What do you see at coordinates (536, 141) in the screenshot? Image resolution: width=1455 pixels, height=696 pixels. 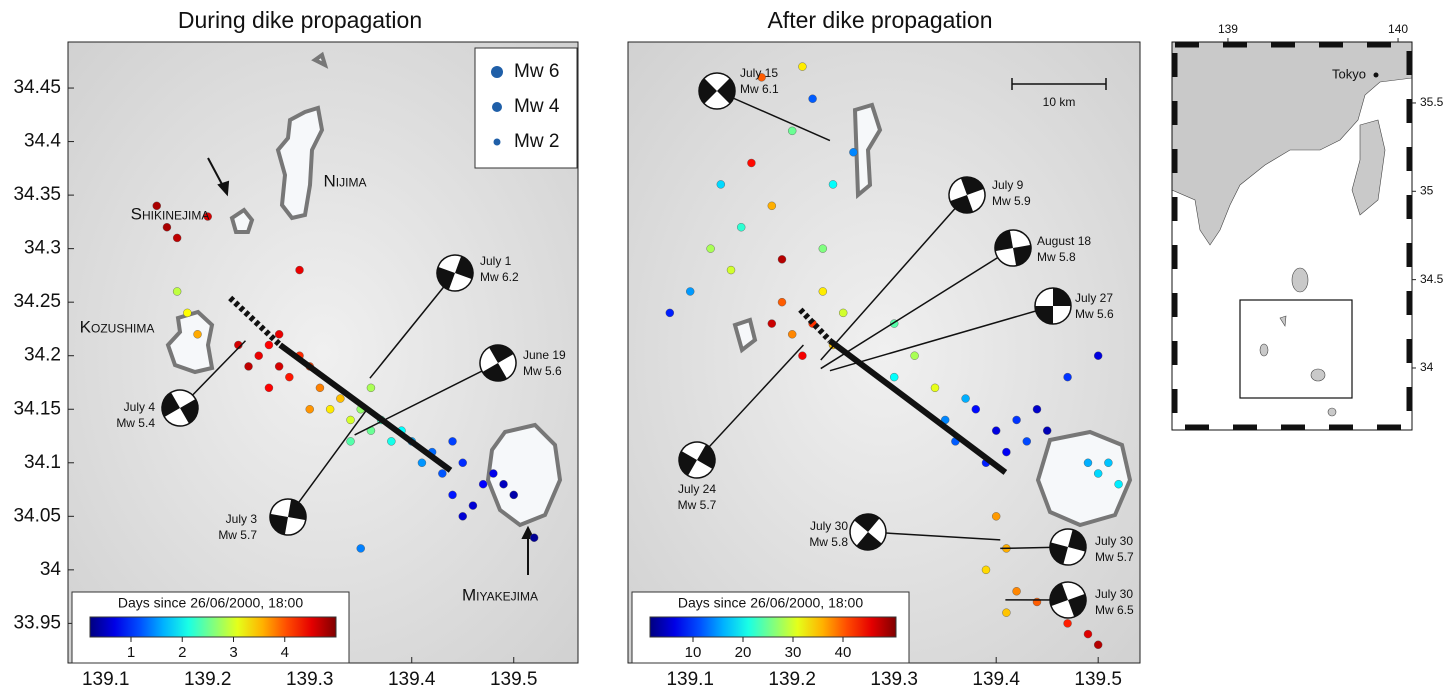 I see `legend-label: Mw 2` at bounding box center [536, 141].